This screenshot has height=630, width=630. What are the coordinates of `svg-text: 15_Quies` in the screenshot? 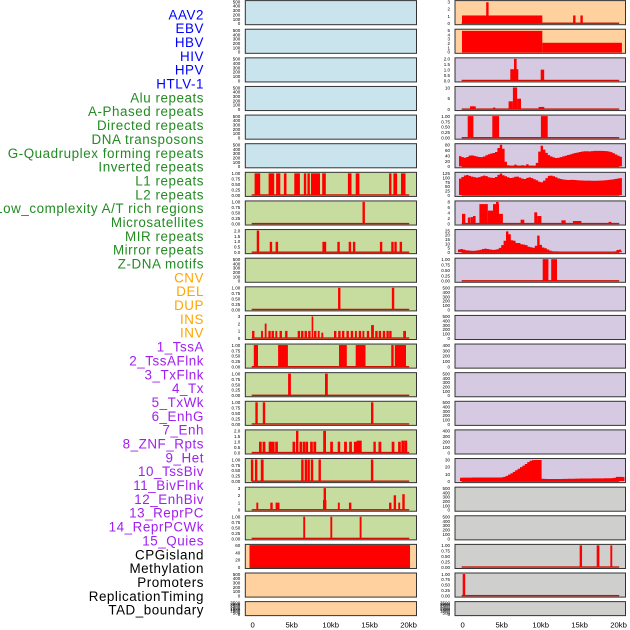 It's located at (173, 540).